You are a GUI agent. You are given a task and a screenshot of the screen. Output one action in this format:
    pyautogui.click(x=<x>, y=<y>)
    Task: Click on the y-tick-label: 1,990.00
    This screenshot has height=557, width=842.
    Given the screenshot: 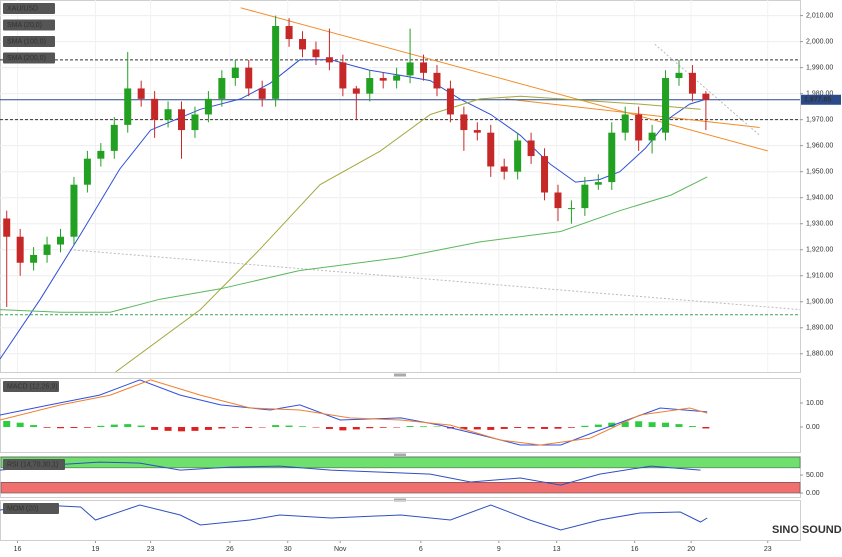 What is the action you would take?
    pyautogui.click(x=819, y=67)
    